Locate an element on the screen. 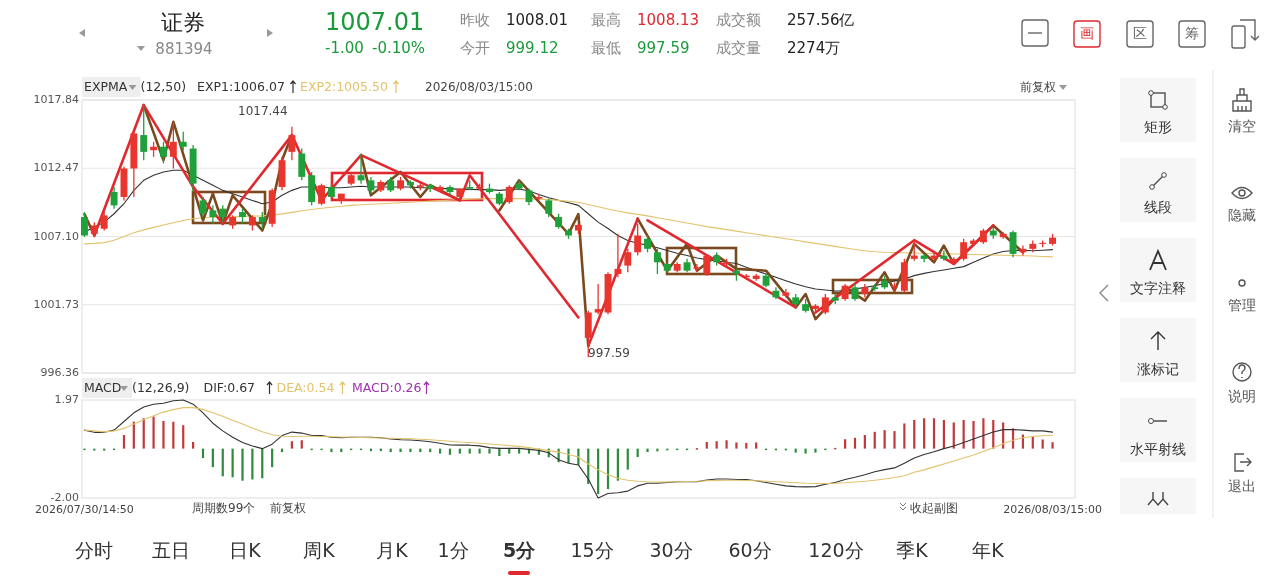 The image size is (1280, 581). chart-title: MACD is located at coordinates (103, 387).